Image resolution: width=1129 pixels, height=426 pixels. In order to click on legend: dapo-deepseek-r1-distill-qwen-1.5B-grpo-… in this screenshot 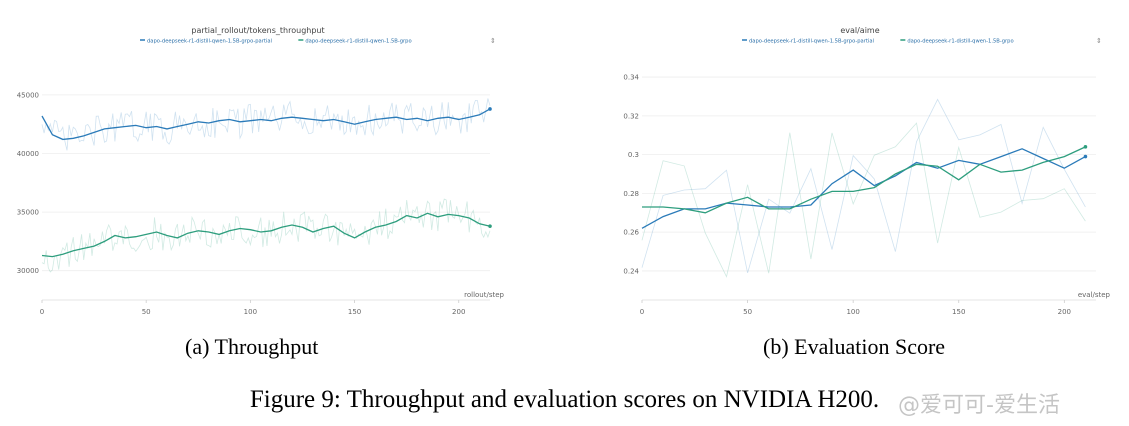, I will do `click(878, 42)`.